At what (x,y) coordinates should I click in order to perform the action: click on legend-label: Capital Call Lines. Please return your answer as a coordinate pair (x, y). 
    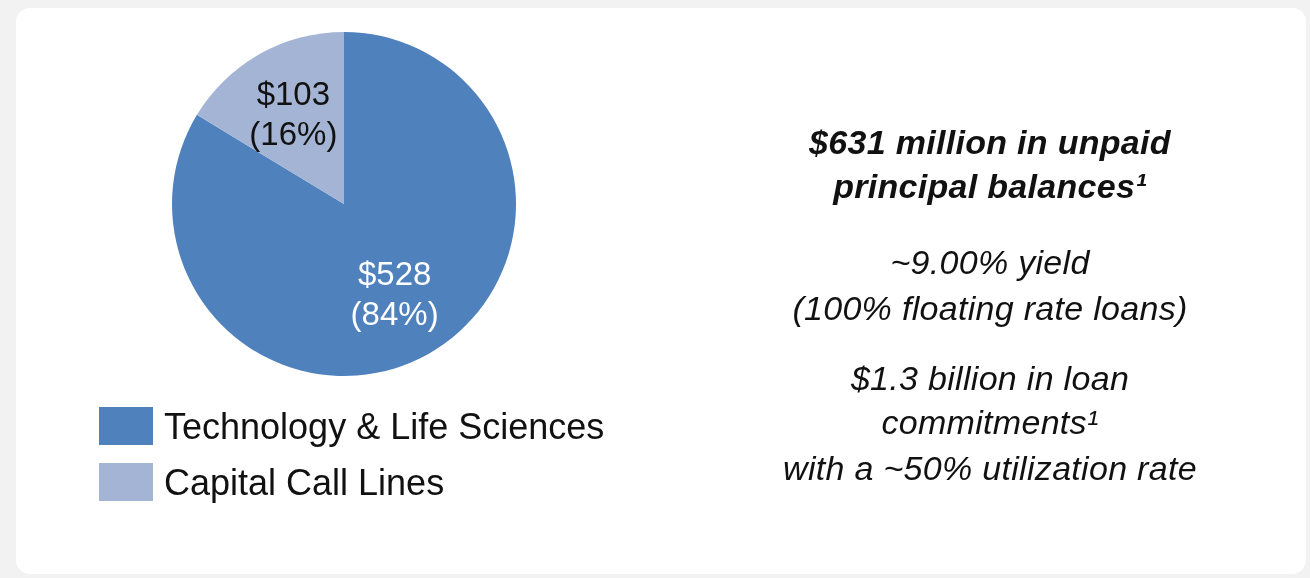
    Looking at the image, I should click on (304, 482).